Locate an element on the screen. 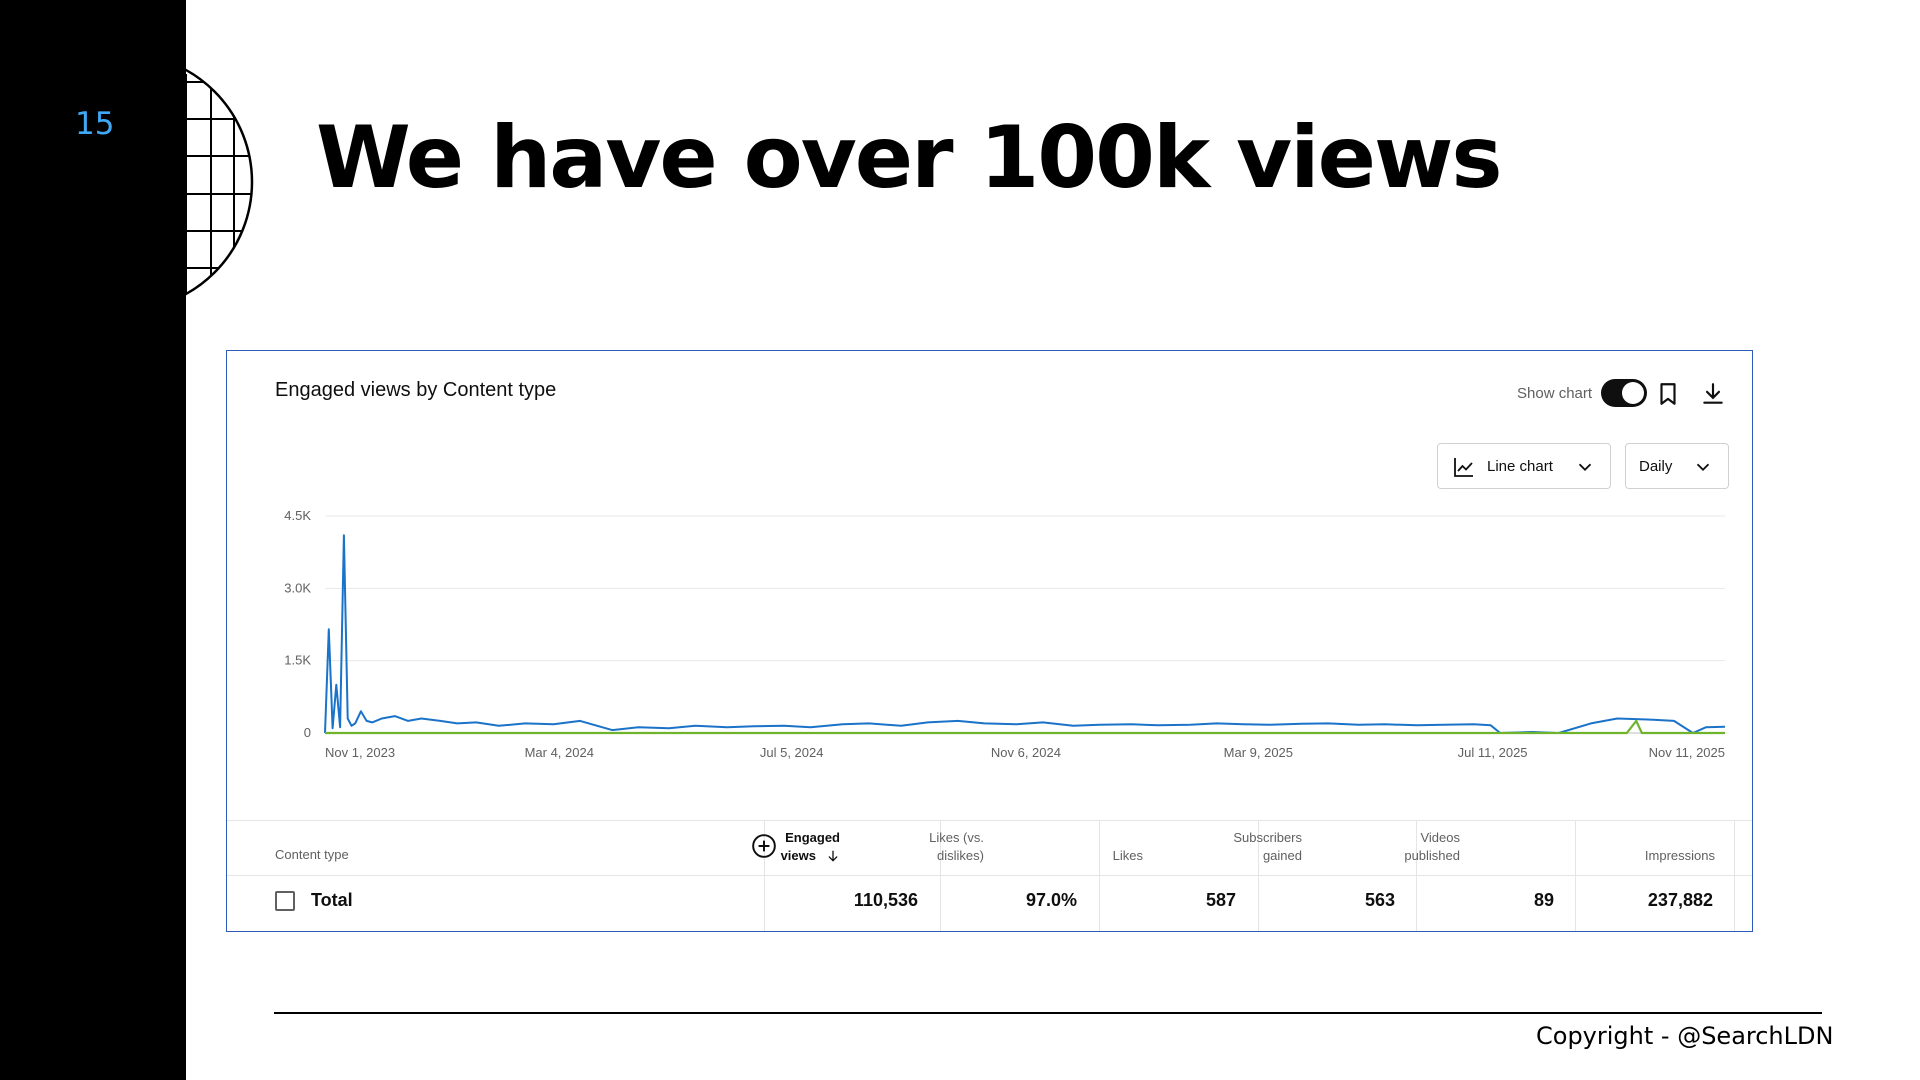 This screenshot has width=1920, height=1080. y-tick-label: 0 is located at coordinates (307, 732).